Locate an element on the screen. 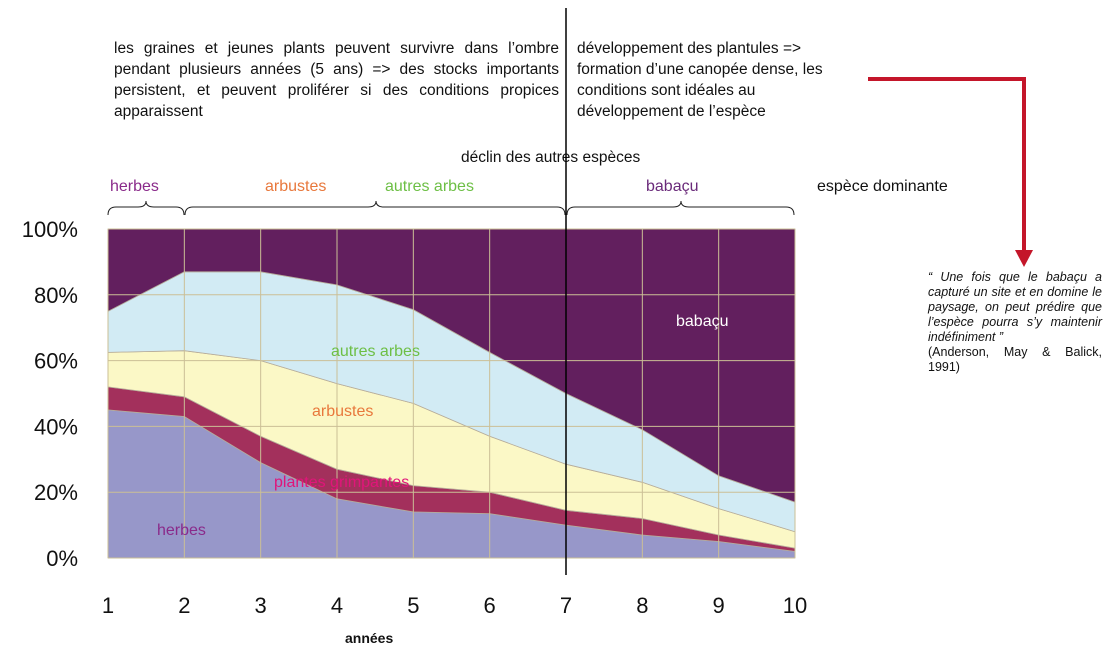 This screenshot has width=1120, height=651. brace-babacu is located at coordinates (680, 208).